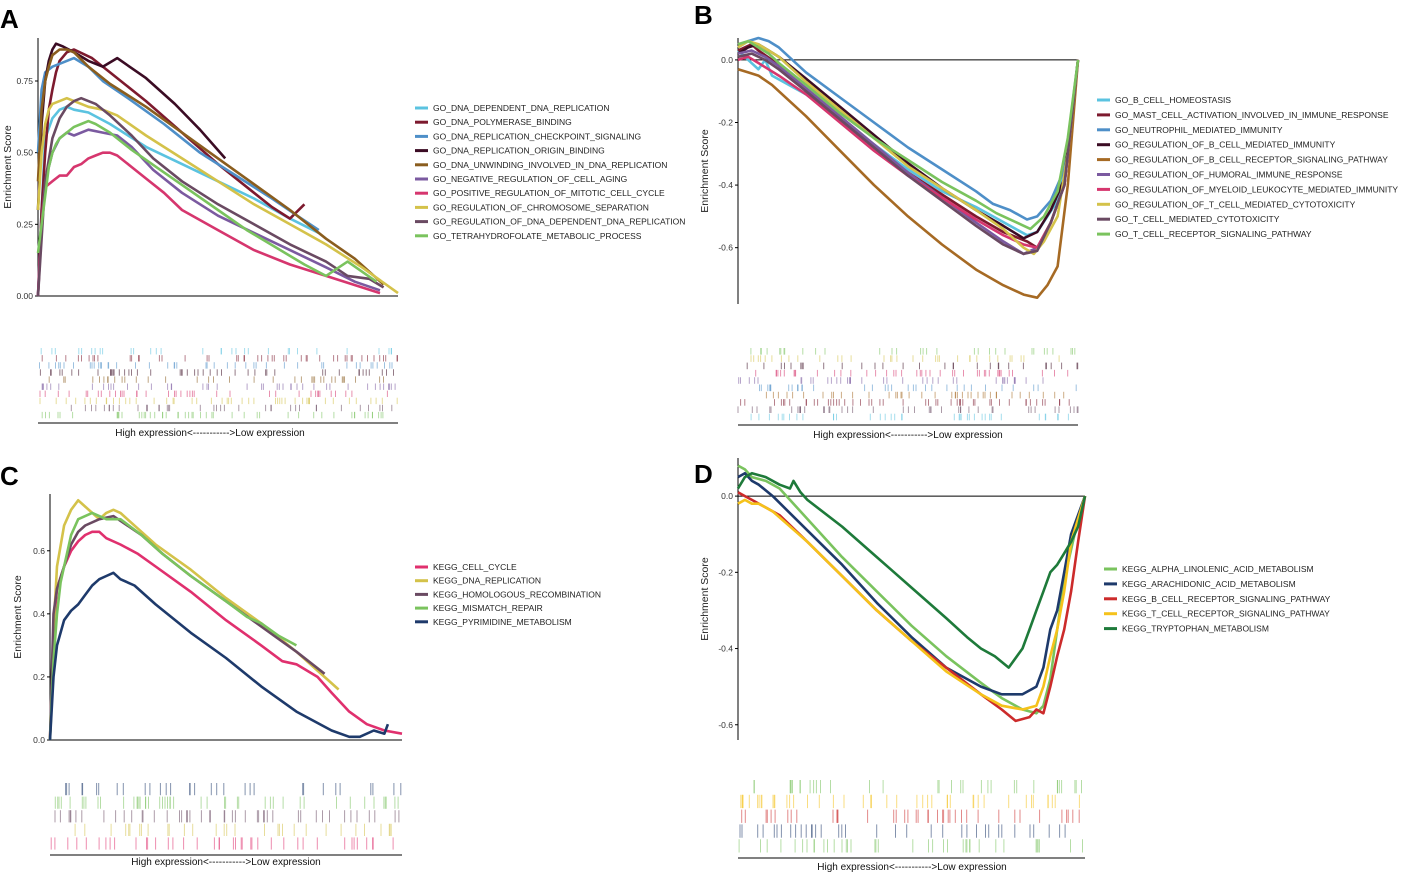 The height and width of the screenshot is (874, 1416). I want to click on series-line-kegg-t-cell-receptor-signaling-pathway, so click(912, 603).